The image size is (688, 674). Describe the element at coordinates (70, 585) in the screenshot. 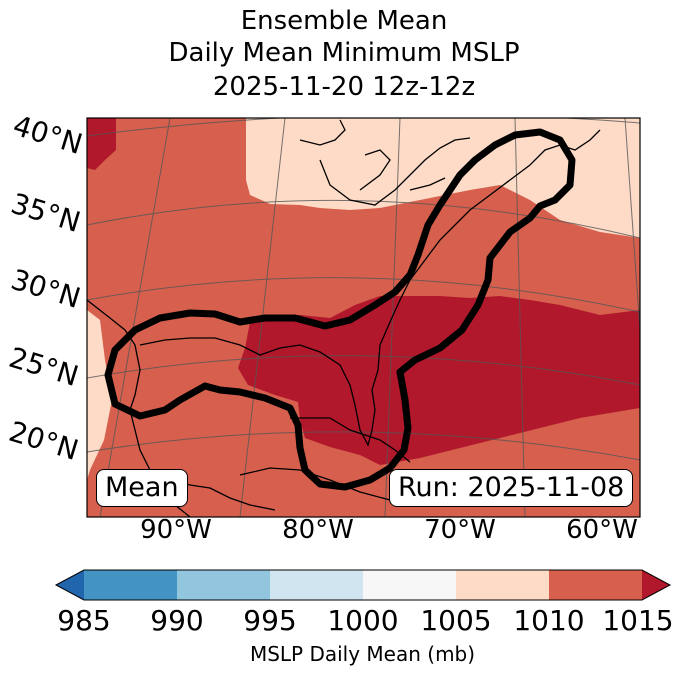

I see `colorbar-extend-low` at that location.